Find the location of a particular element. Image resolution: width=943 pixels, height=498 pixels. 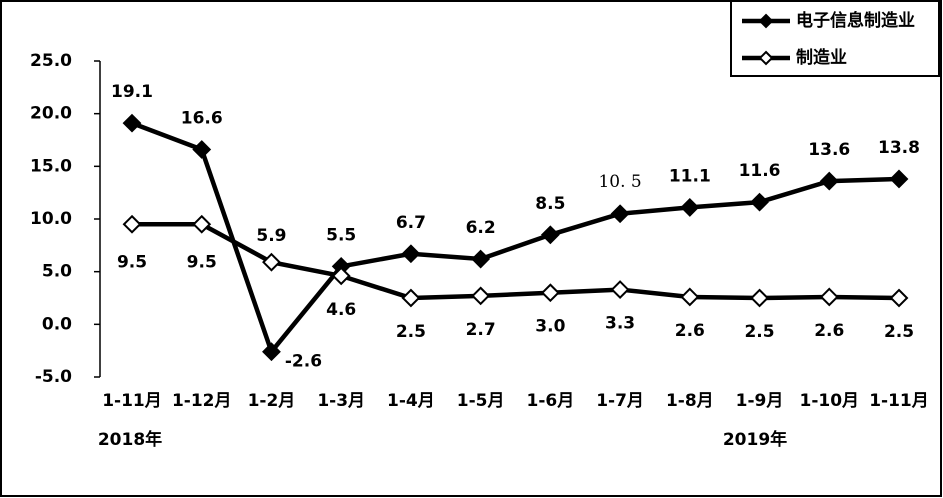

y-tick-label: 5.0 is located at coordinates (57, 272).